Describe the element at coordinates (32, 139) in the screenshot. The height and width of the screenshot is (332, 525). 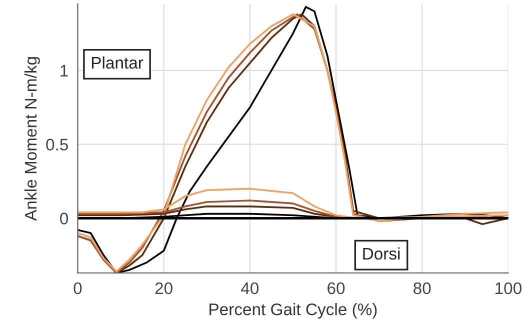
I see `y-axis-title: Ankle Moment N-m/kg` at that location.